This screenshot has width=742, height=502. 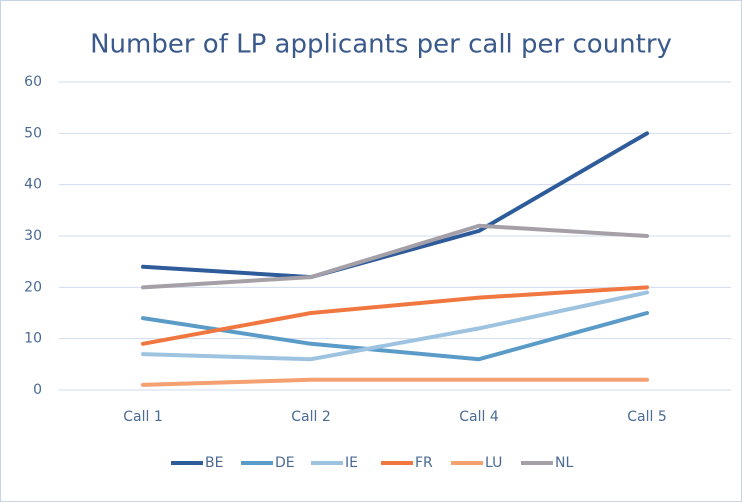 I want to click on legend-label: FR, so click(x=424, y=463).